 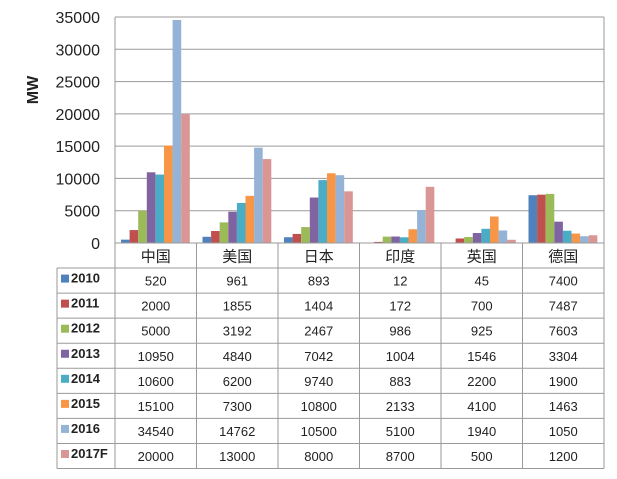 What do you see at coordinates (168, 194) in the screenshot?
I see `bar-2015-中国` at bounding box center [168, 194].